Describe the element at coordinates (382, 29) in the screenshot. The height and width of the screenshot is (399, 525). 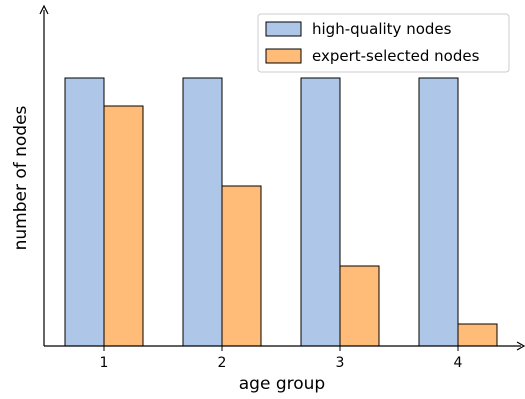
I see `legend-label-high-quality: high-quality nodes` at that location.